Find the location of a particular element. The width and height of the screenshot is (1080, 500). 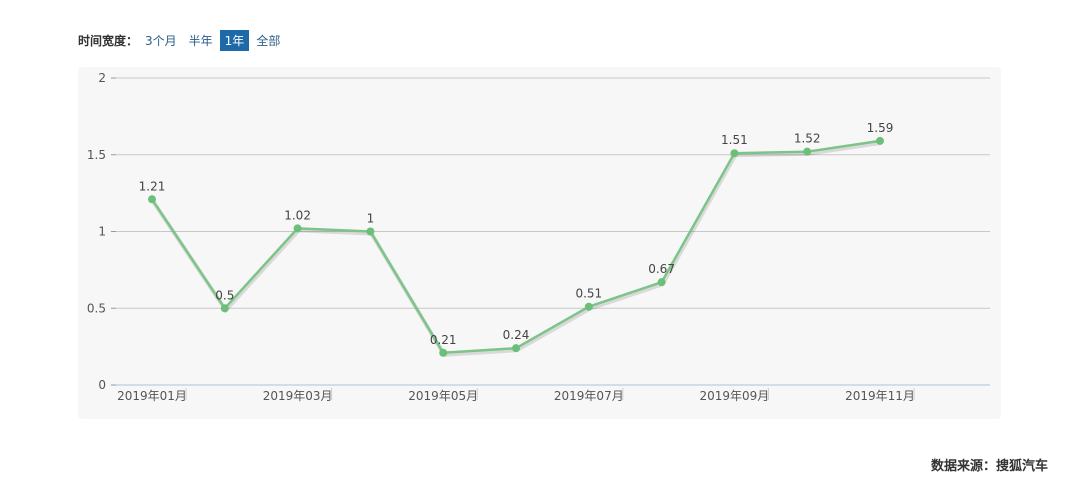

x-tick-label: 2019年07月 is located at coordinates (589, 396).